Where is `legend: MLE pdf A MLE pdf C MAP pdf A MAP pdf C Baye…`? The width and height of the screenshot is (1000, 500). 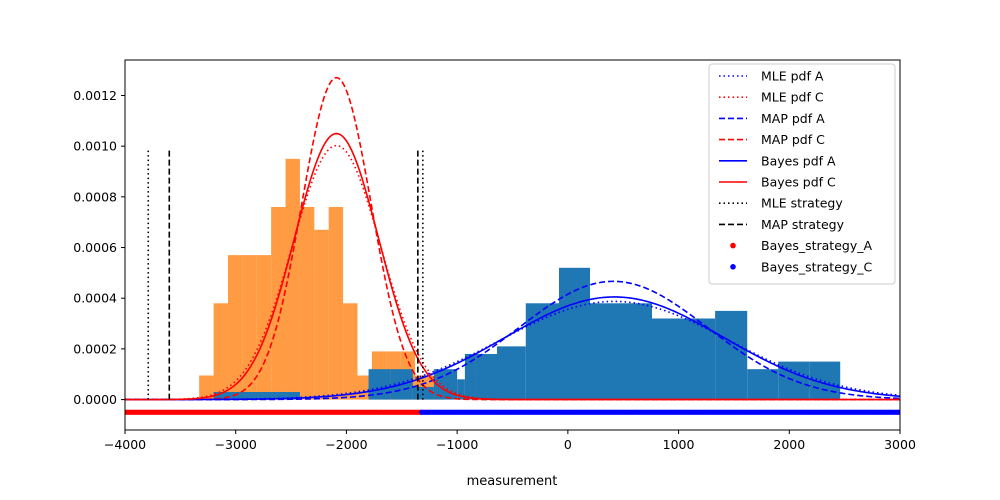
legend: MLE pdf A MLE pdf C MAP pdf A MAP pdf C Baye… is located at coordinates (802, 174).